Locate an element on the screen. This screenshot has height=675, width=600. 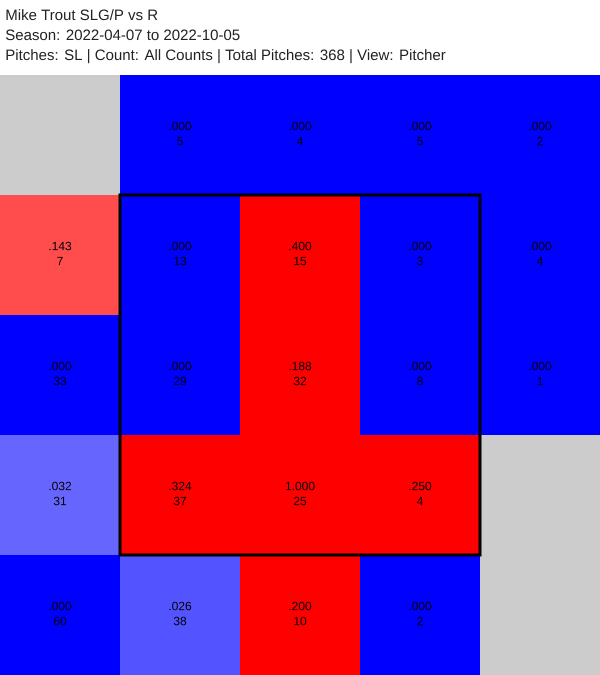
text: 29 is located at coordinates (180, 381).